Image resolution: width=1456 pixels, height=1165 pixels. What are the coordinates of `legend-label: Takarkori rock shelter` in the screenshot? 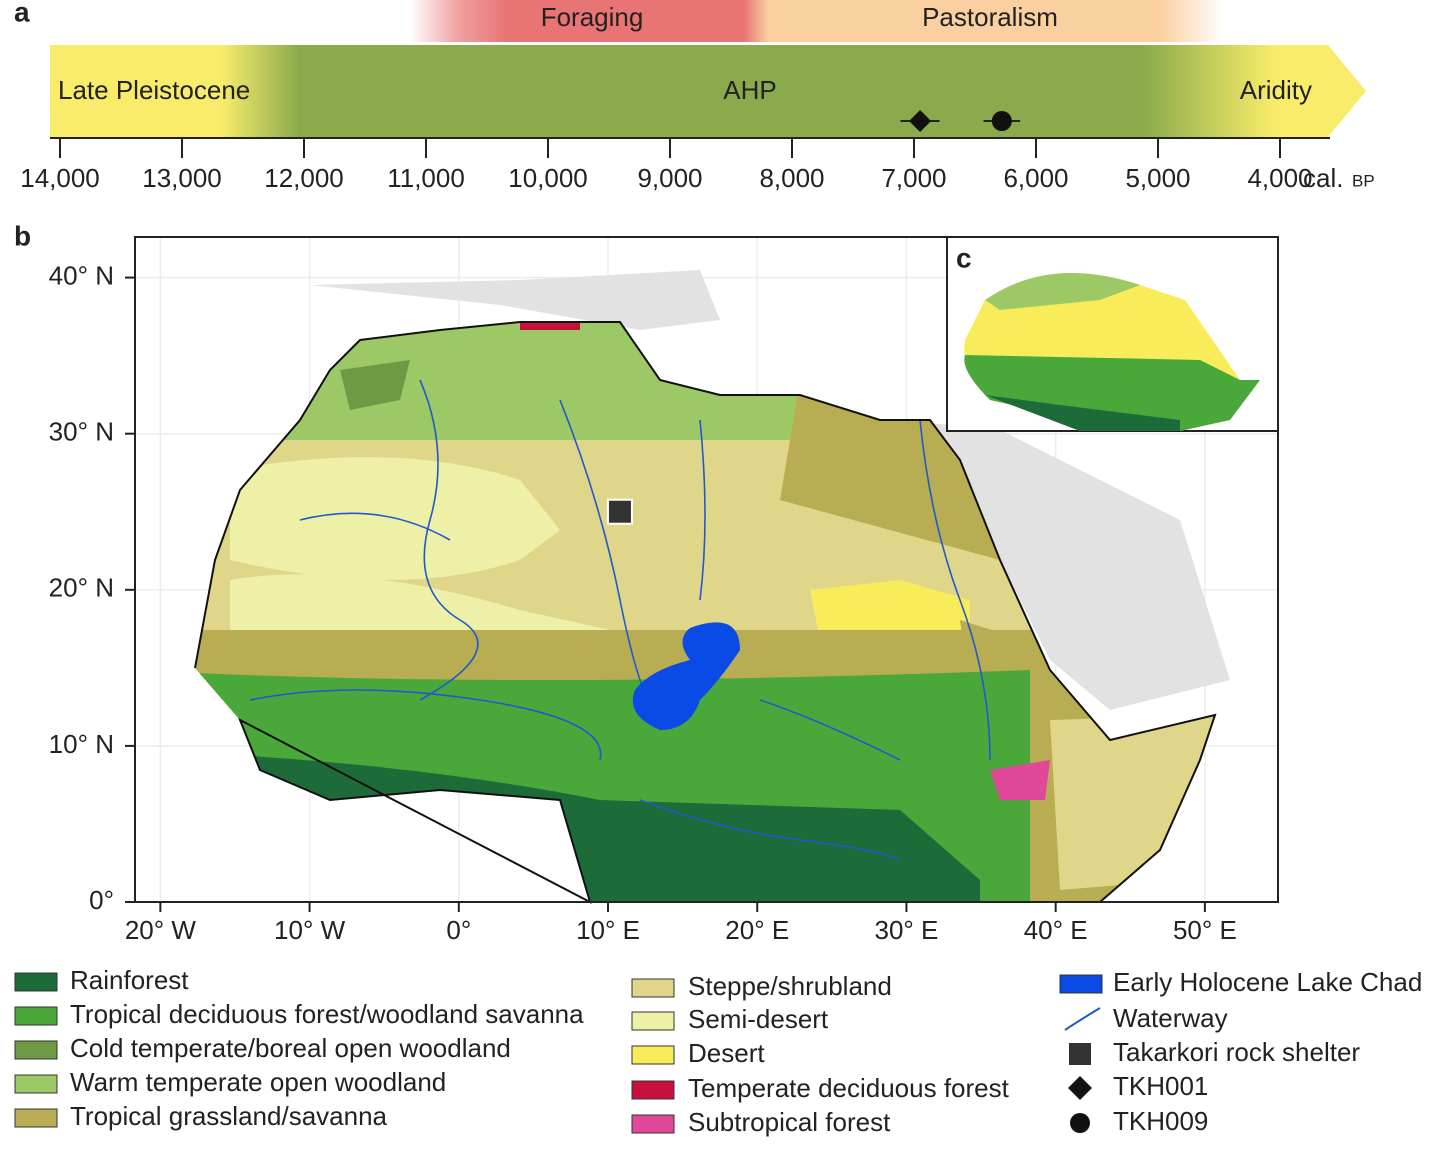 It's located at (1236, 1052).